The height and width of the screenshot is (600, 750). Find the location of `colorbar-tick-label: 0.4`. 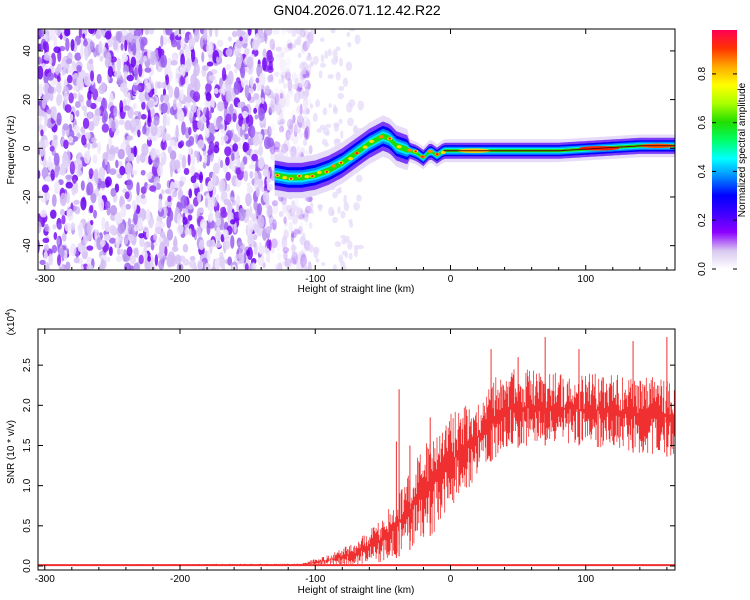

colorbar-tick-label: 0.4 is located at coordinates (702, 171).